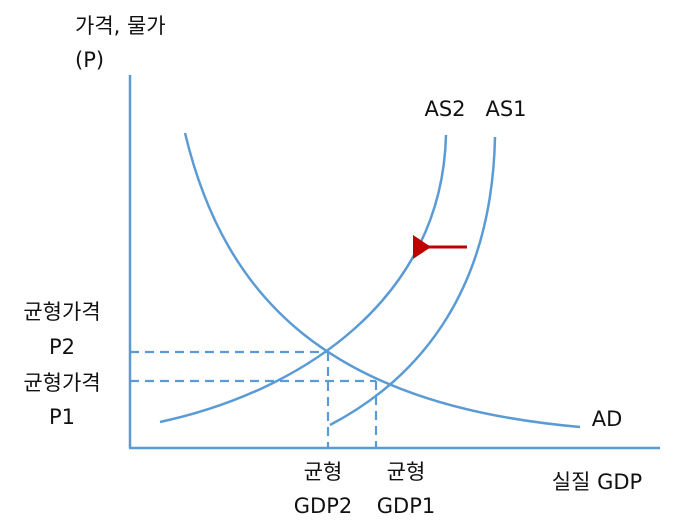 This screenshot has width=677, height=532. What do you see at coordinates (62, 417) in the screenshot?
I see `price-label: P1` at bounding box center [62, 417].